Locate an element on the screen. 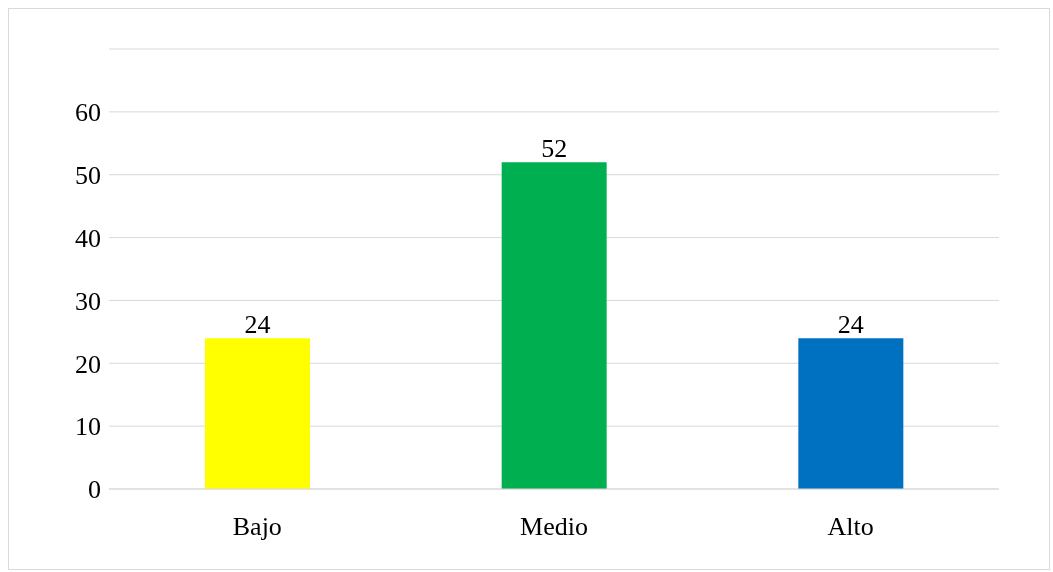 The width and height of the screenshot is (1053, 572). x-tick-label: Medio is located at coordinates (554, 527).